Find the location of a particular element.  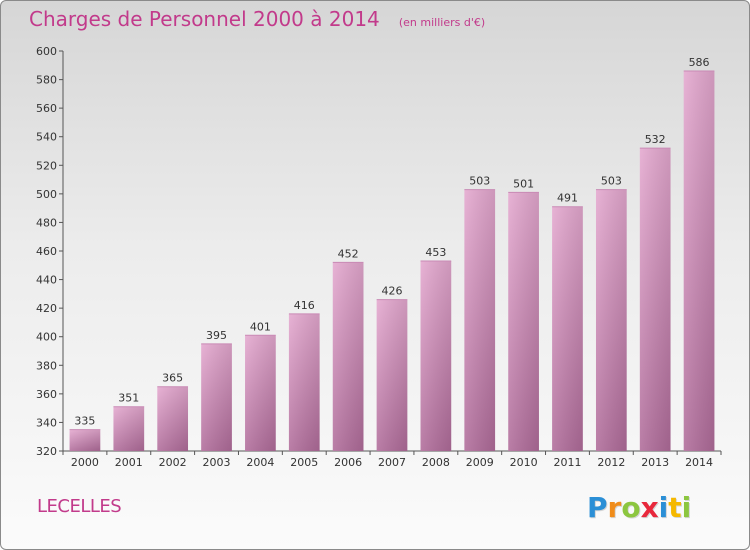

x-tick-label: 2003 is located at coordinates (217, 462).